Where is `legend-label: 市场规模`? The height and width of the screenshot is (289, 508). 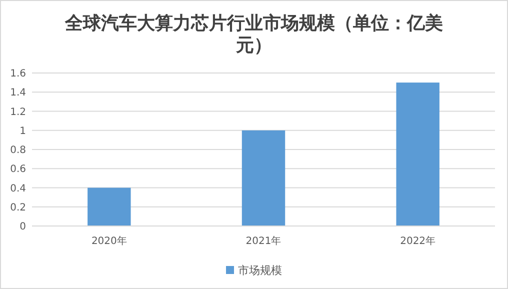
legend-label: 市场规模 is located at coordinates (260, 270).